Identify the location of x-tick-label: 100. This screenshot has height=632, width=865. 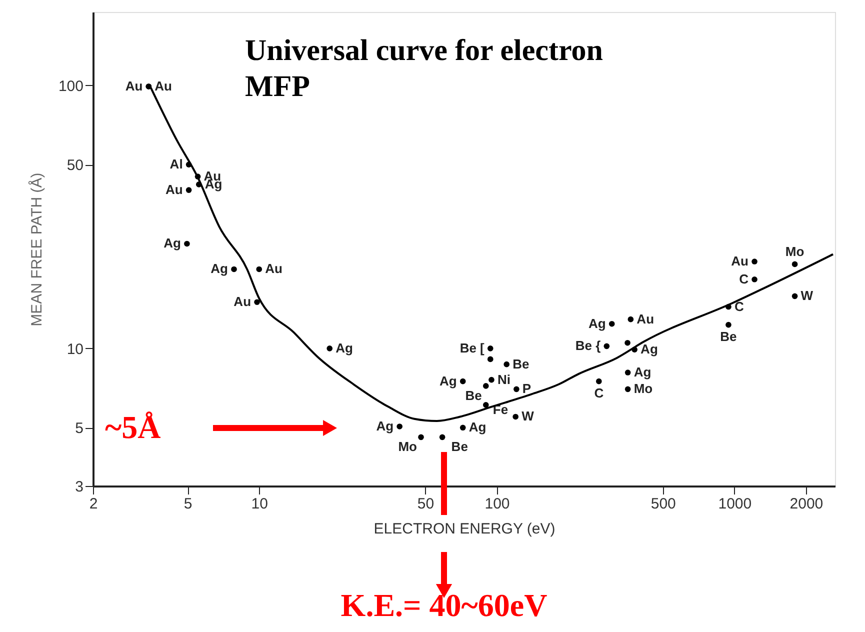
(497, 504).